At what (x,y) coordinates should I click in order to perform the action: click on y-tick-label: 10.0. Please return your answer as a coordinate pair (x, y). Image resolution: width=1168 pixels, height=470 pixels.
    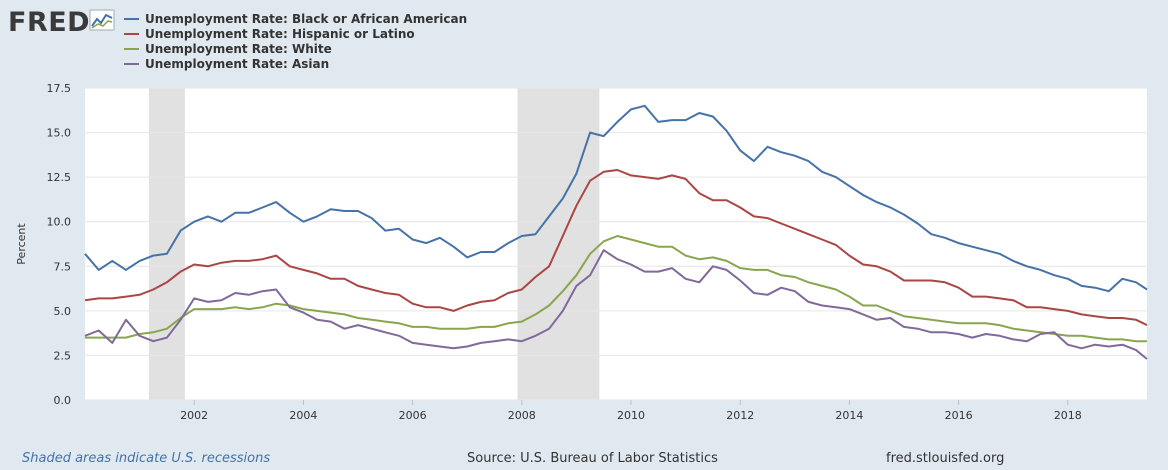
    Looking at the image, I should click on (59, 222).